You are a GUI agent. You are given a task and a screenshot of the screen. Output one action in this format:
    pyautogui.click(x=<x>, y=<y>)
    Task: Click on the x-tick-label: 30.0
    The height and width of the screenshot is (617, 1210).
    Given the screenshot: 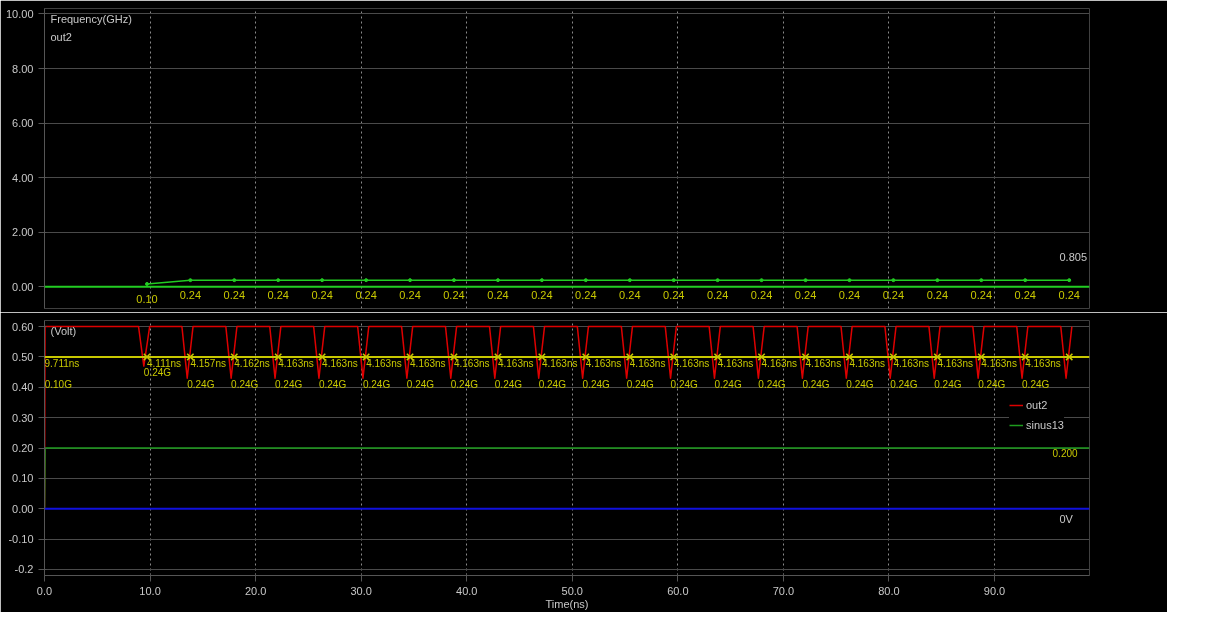 What is the action you would take?
    pyautogui.click(x=361, y=590)
    